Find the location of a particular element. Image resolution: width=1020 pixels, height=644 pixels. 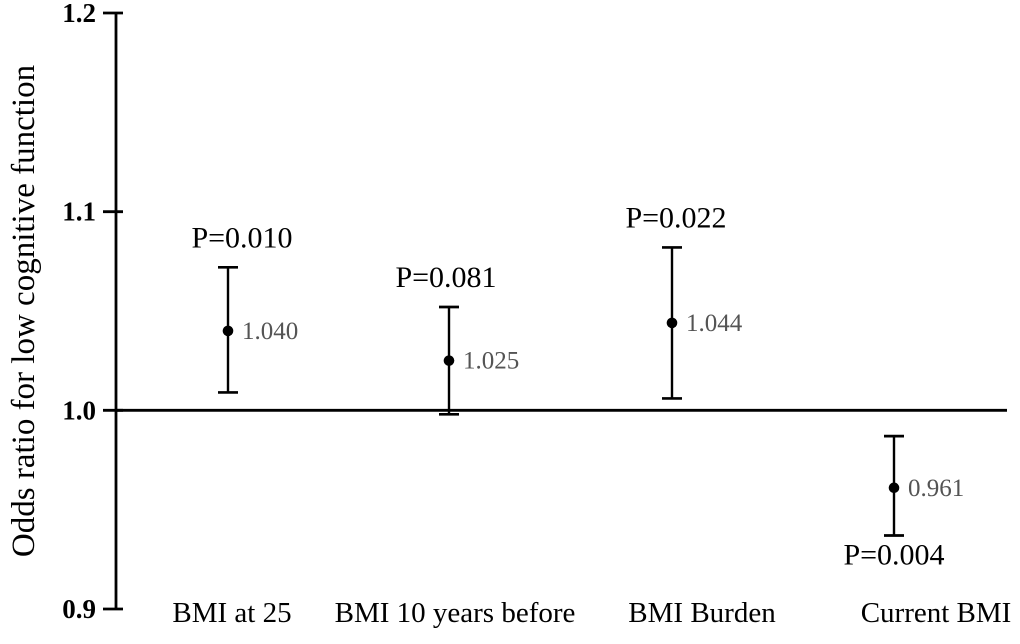

y-tick-label: 0.9 is located at coordinates (79, 609).